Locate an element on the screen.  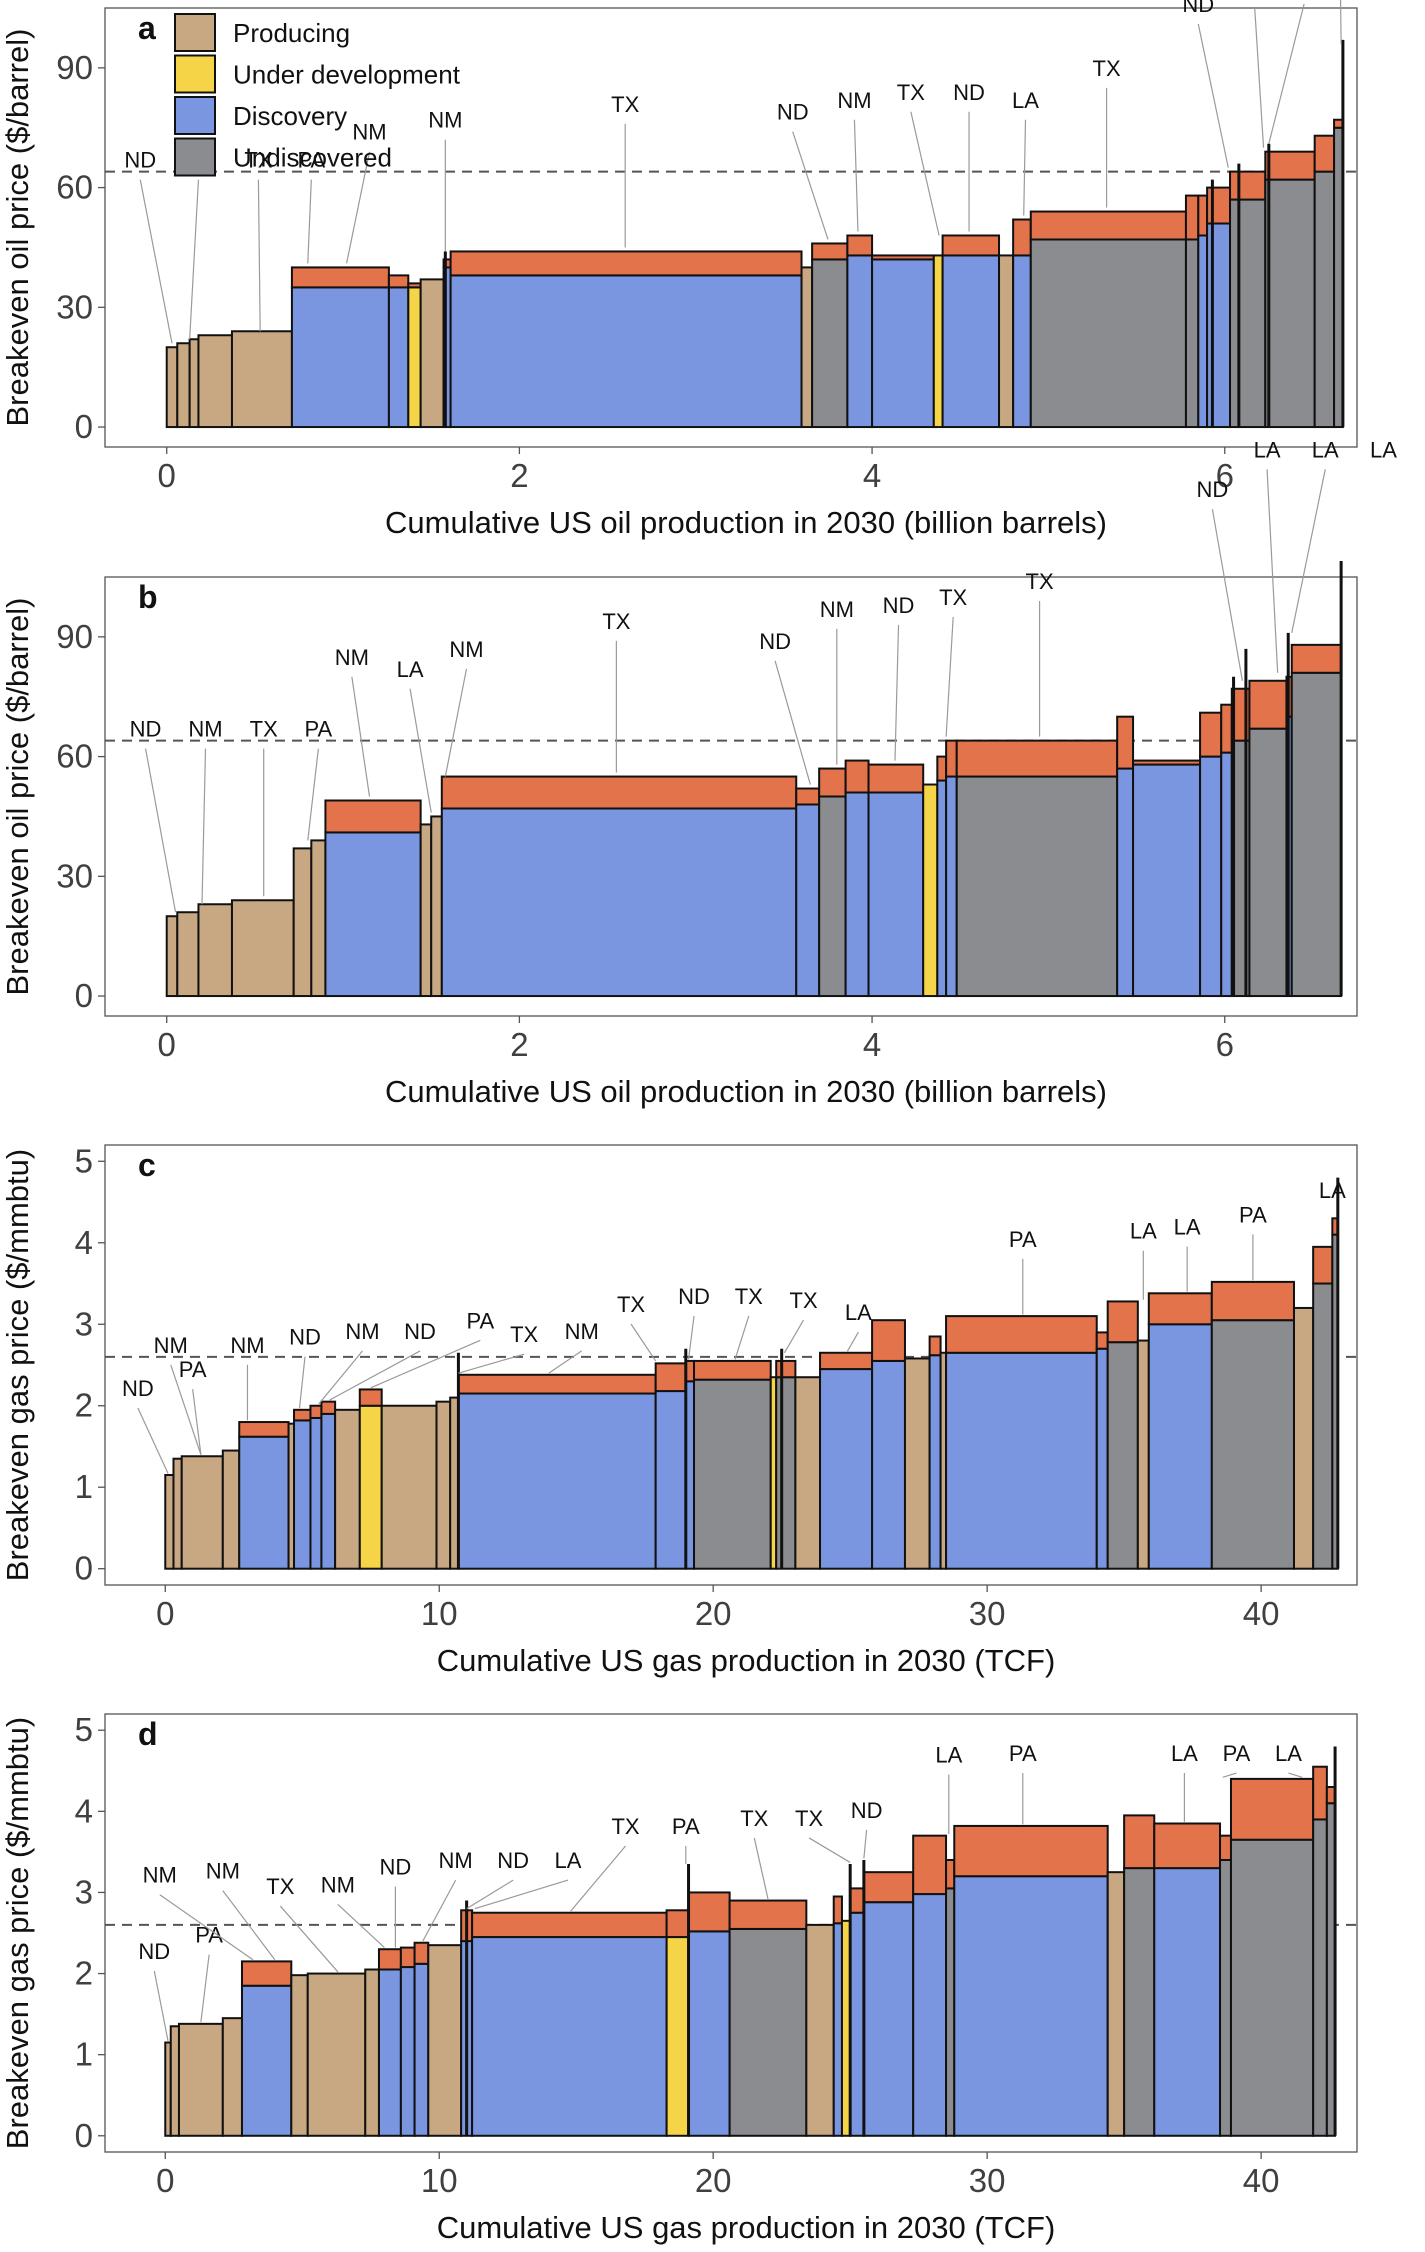
x-tick-label: 2 is located at coordinates (519, 1044).